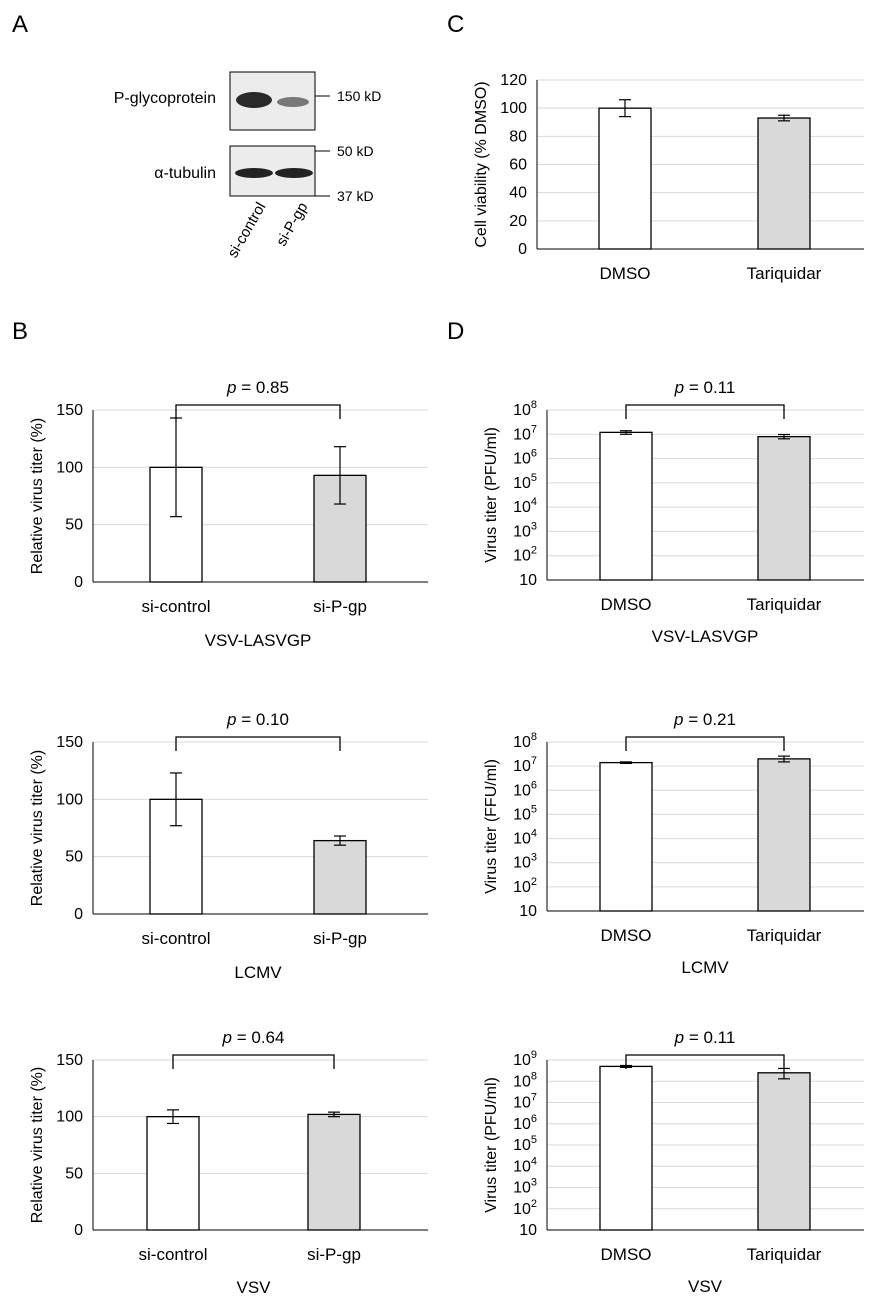 This screenshot has width=878, height=1308. I want to click on blot-band-tubulin-si-control, so click(254, 173).